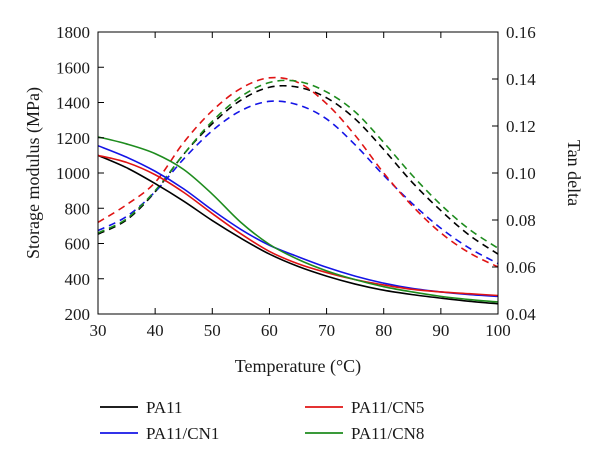 The height and width of the screenshot is (472, 600). What do you see at coordinates (73, 173) in the screenshot?
I see `y-tick-label: 1000` at bounding box center [73, 173].